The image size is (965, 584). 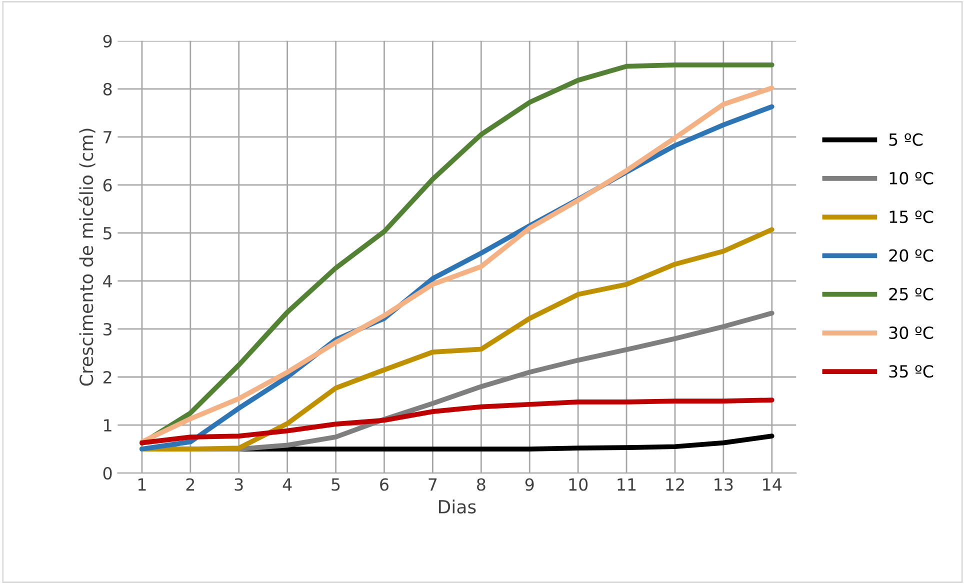 What do you see at coordinates (772, 484) in the screenshot?
I see `x-tick-label: 14` at bounding box center [772, 484].